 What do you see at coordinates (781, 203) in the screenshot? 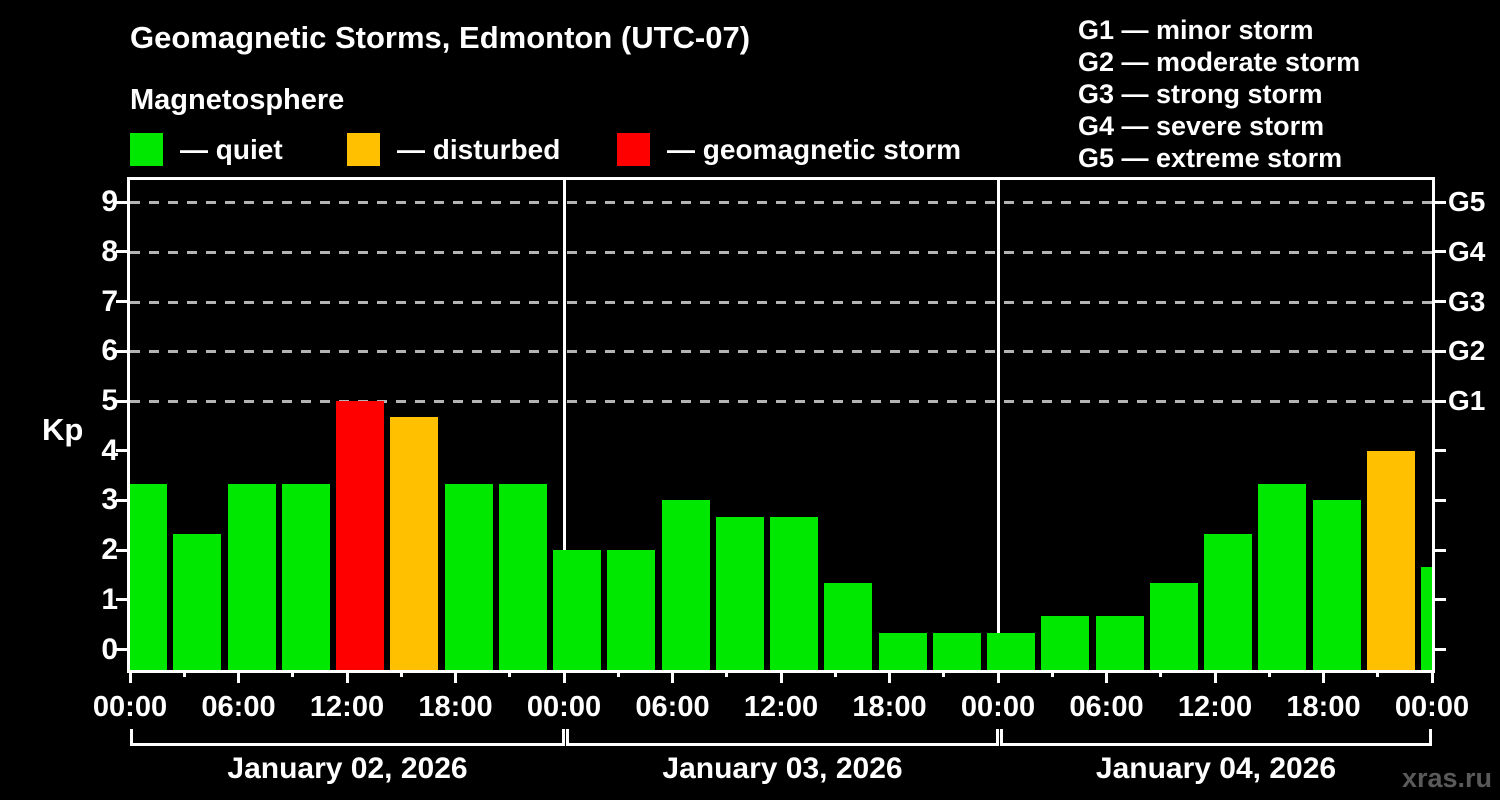
I see `gridline-kp9` at bounding box center [781, 203].